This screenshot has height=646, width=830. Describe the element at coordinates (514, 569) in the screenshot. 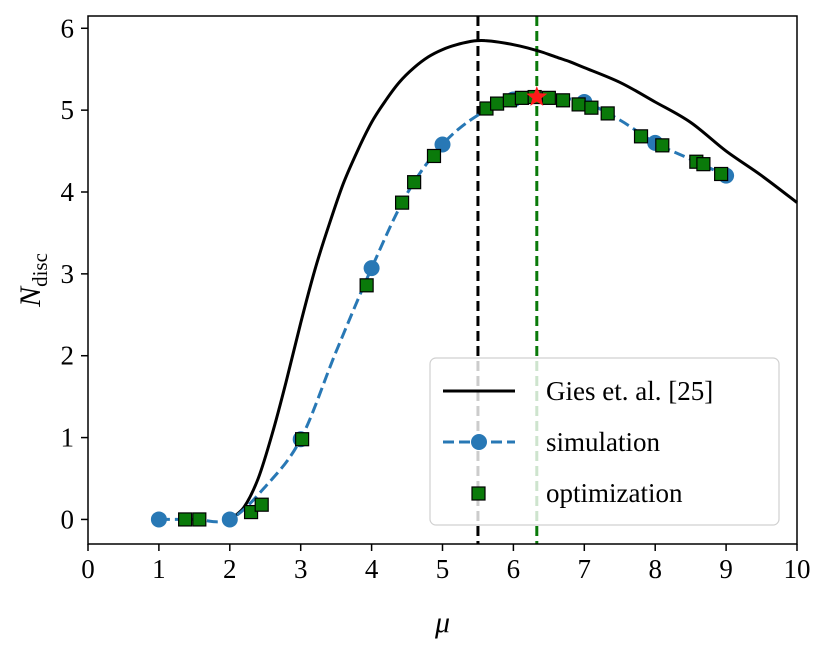

I see `x-tick-label: 6` at that location.